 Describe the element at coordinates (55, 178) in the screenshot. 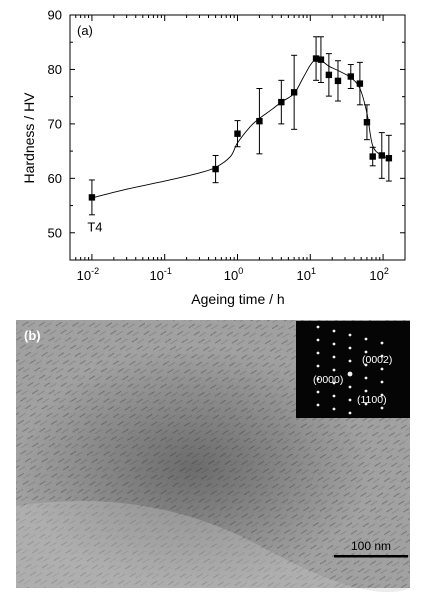

I see `y-tick-label: 60` at that location.